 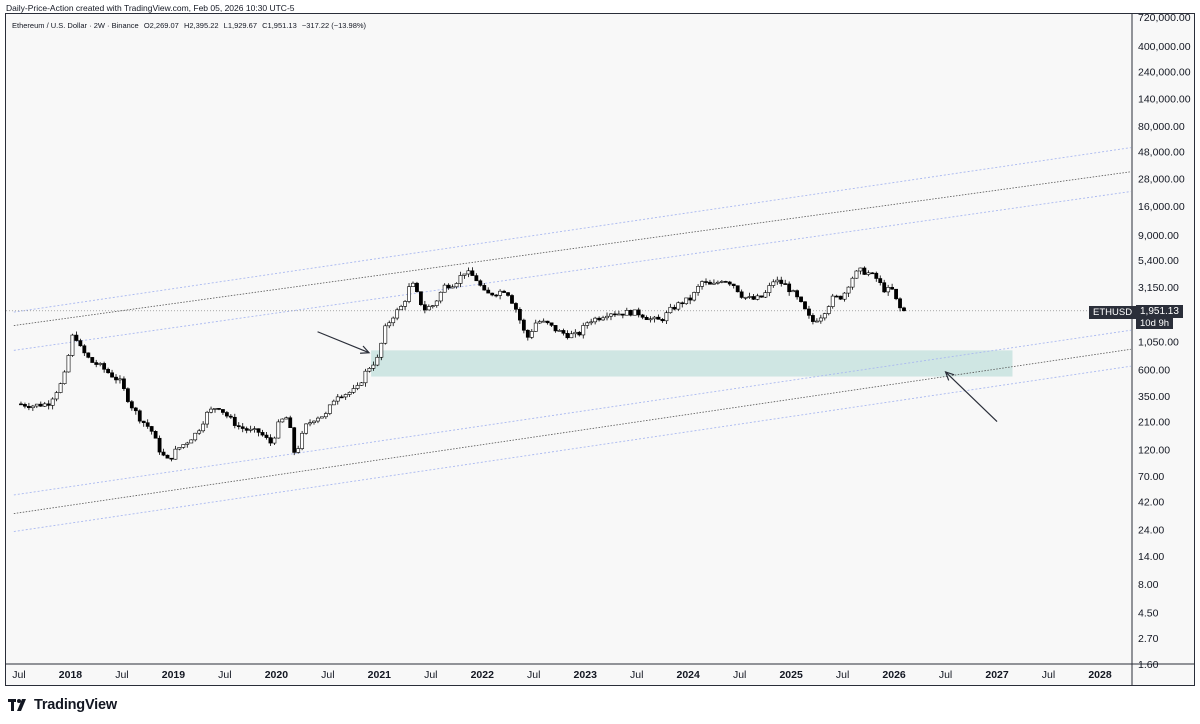 I want to click on legend-low: L1,929.67, so click(x=240, y=25).